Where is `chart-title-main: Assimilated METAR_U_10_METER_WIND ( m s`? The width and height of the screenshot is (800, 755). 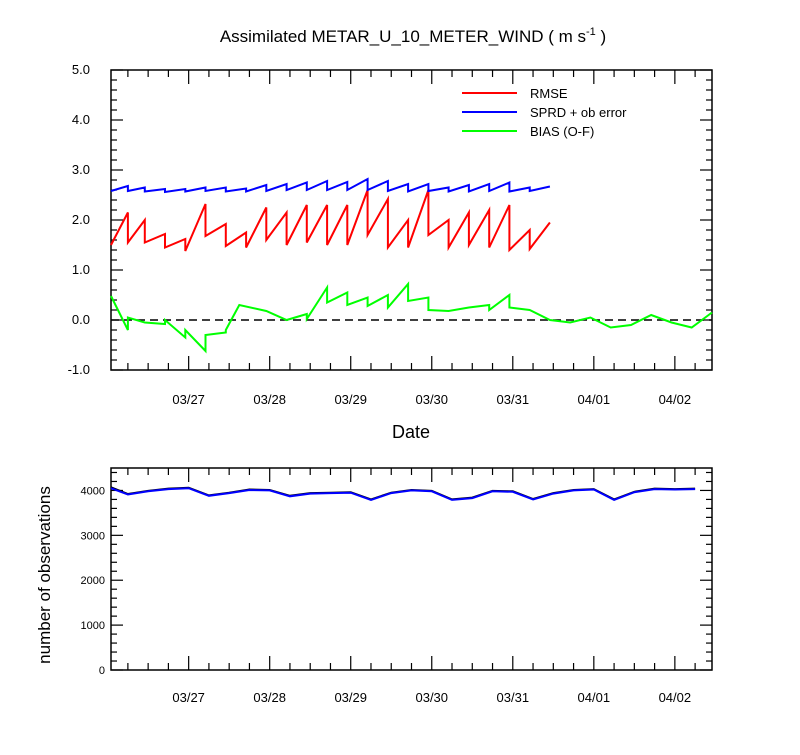 chart-title-main: Assimilated METAR_U_10_METER_WIND ( m s is located at coordinates (403, 36).